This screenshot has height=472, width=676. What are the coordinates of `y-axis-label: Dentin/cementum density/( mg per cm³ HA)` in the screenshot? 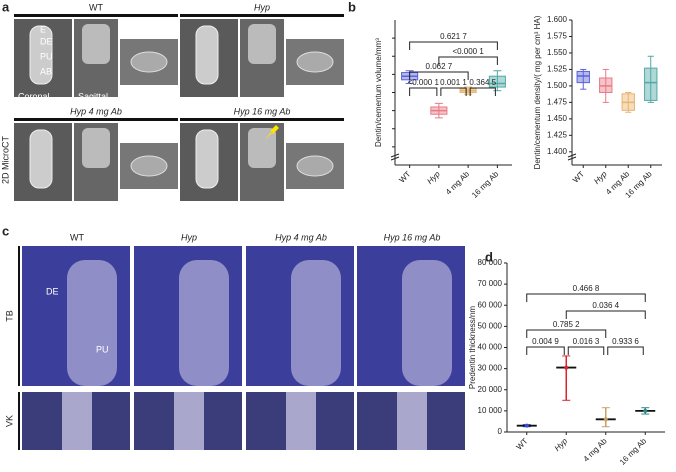 It's located at (537, 92).